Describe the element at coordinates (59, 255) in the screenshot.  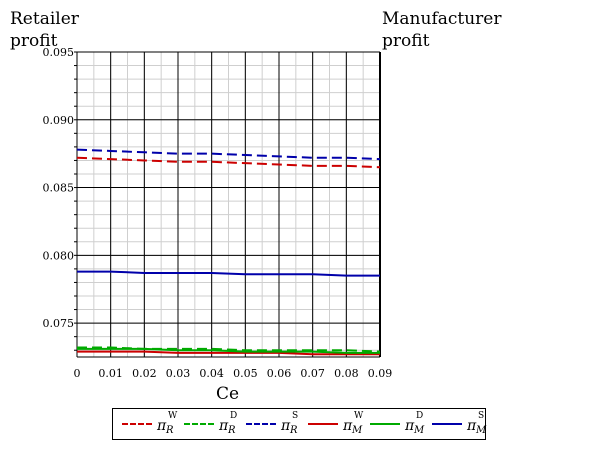
I see `y-tick-label: 0.080` at that location.